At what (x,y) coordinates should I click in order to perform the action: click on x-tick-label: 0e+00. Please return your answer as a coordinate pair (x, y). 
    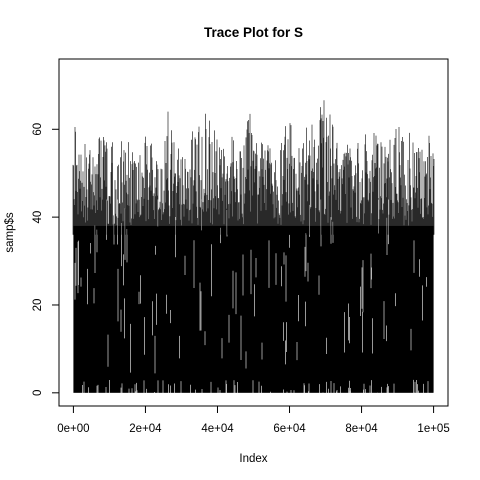
    Looking at the image, I should click on (73, 429).